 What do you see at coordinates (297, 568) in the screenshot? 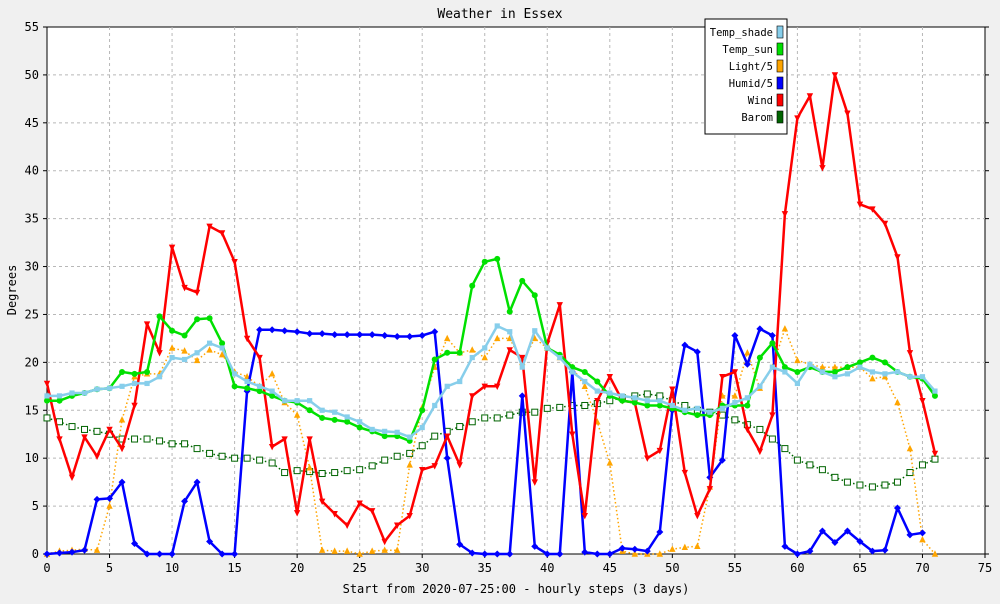
I see `x-tick-label: 20` at bounding box center [297, 568].